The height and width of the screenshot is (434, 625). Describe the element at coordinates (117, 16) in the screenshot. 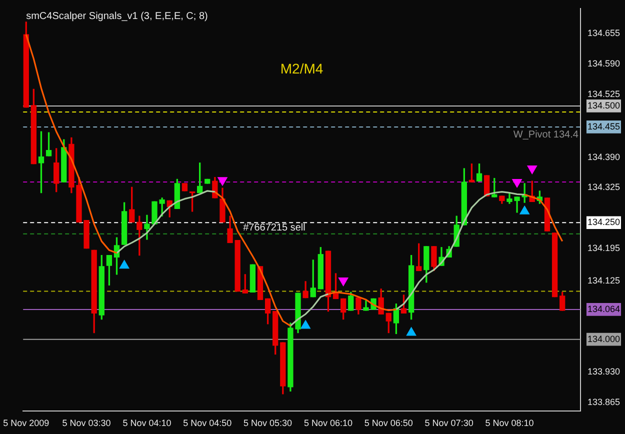

I see `chart-title: smC4Scalper Signals_v1 (3, E,E,E, C; 8)` at that location.